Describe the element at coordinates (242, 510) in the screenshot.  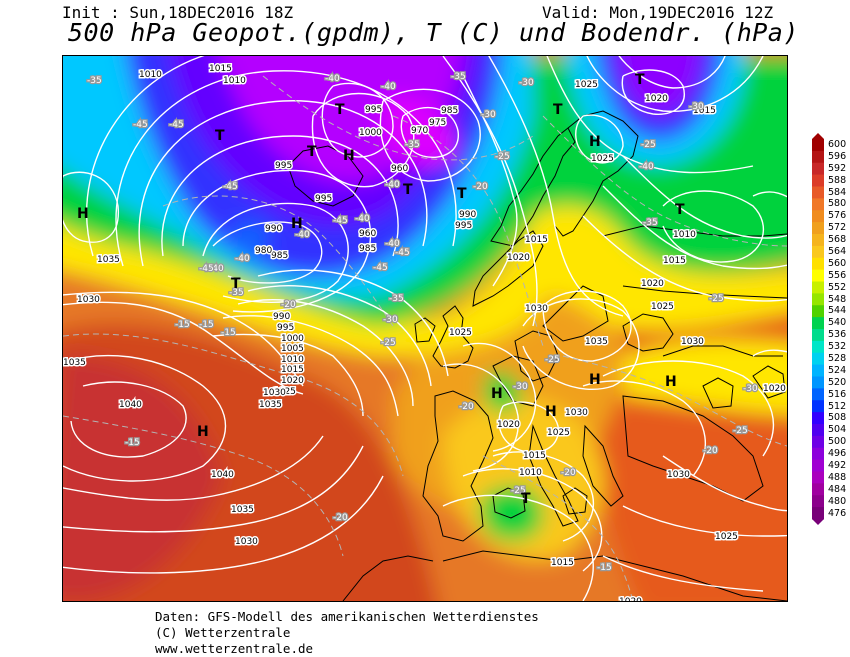
I see `isobar-label: 1035` at that location.